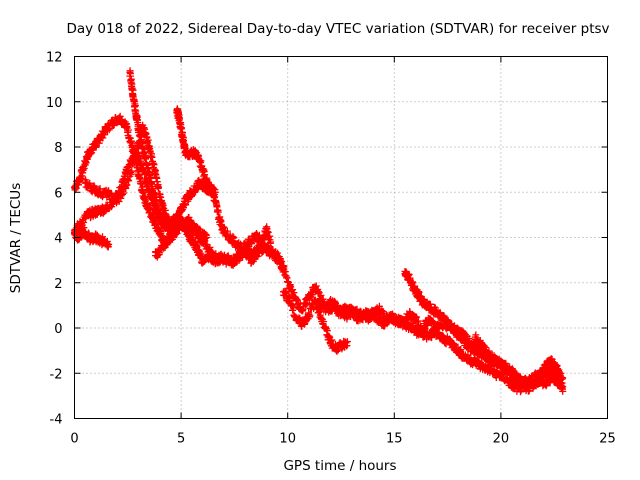  I want to click on y-tick-label: 10, so click(54, 103).